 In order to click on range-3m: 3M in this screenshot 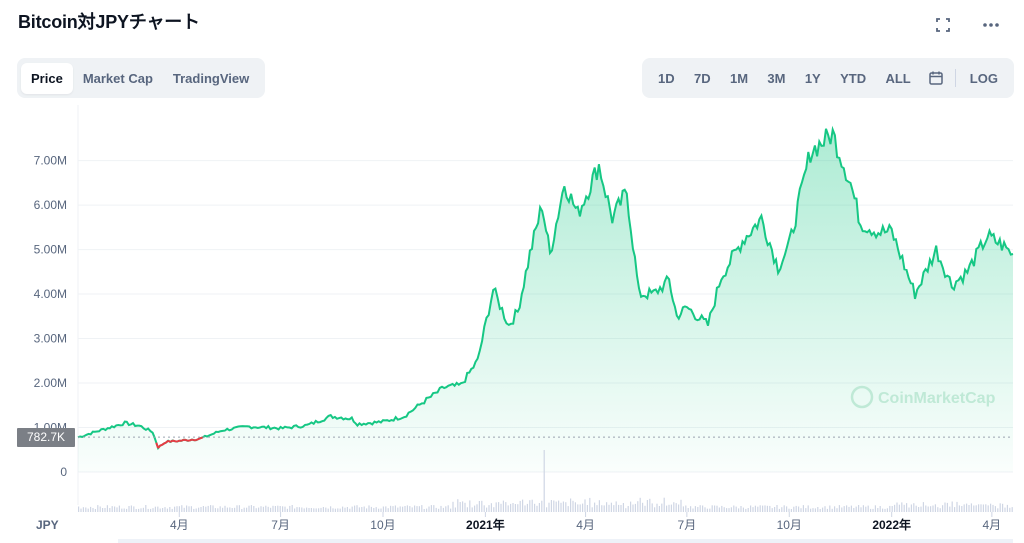, I will do `click(776, 78)`.